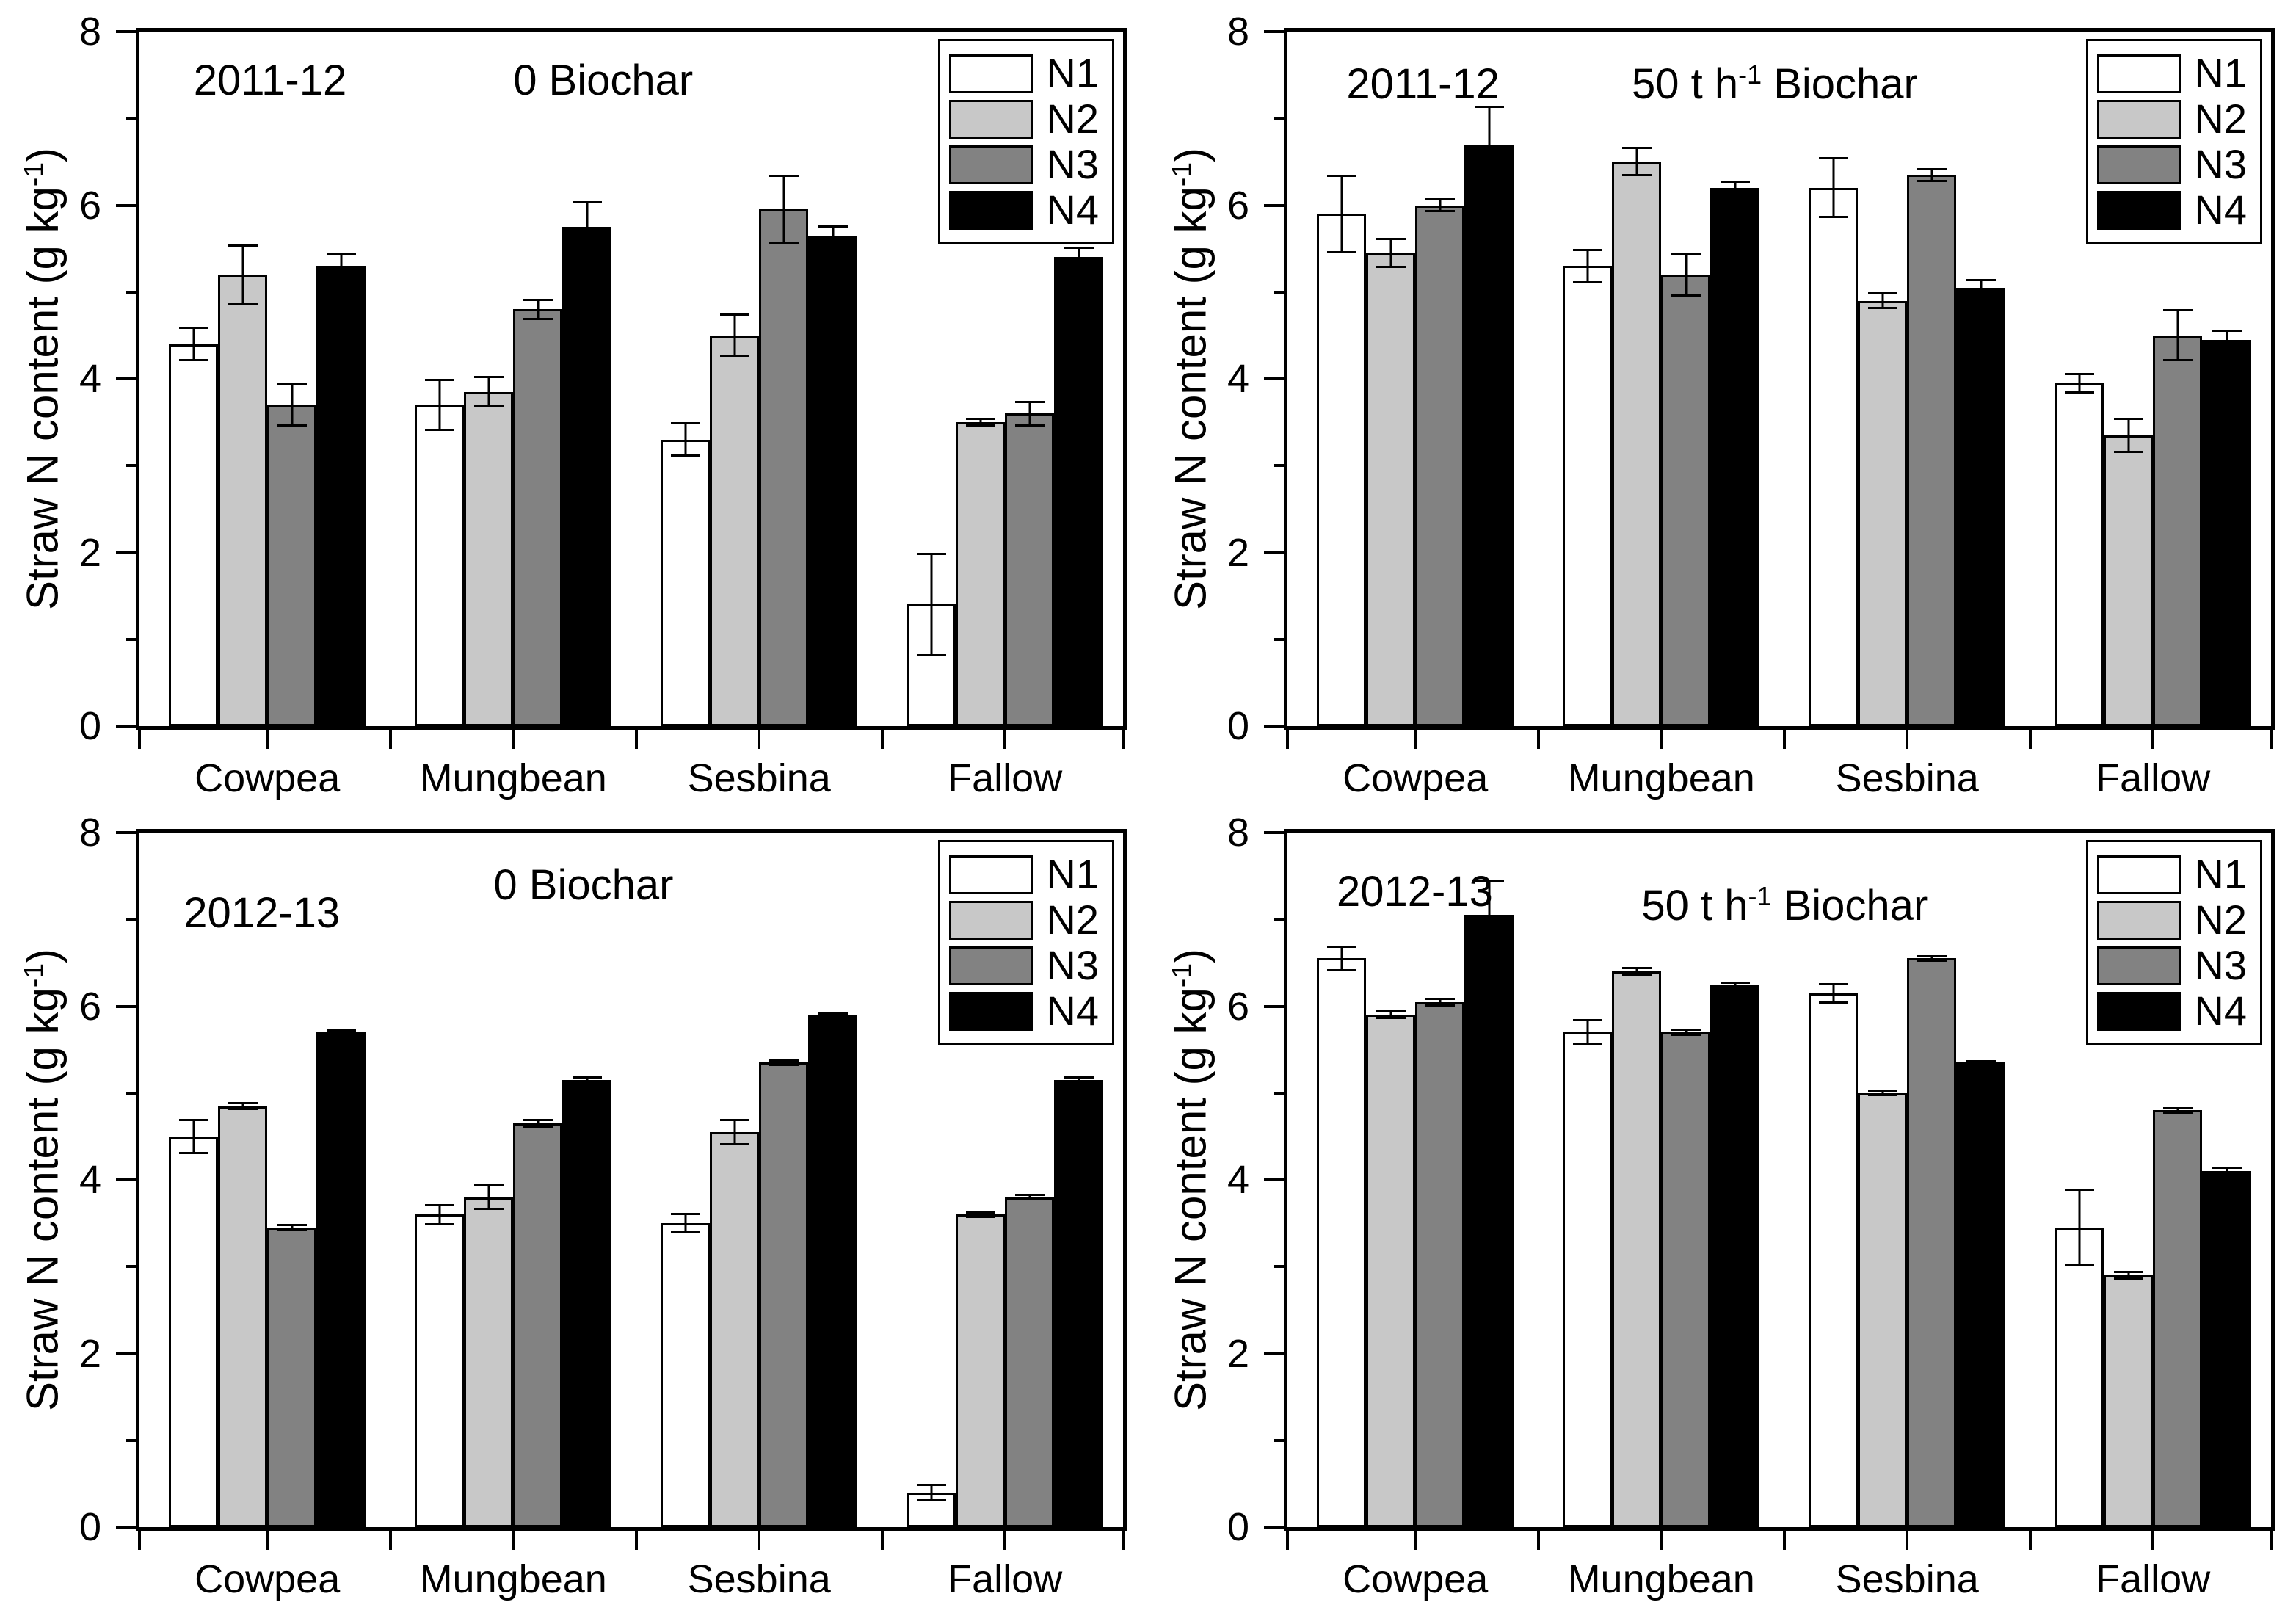 The width and height of the screenshot is (2296, 1602). Describe the element at coordinates (991, 73) in the screenshot. I see `legend-swatch-n1` at that location.